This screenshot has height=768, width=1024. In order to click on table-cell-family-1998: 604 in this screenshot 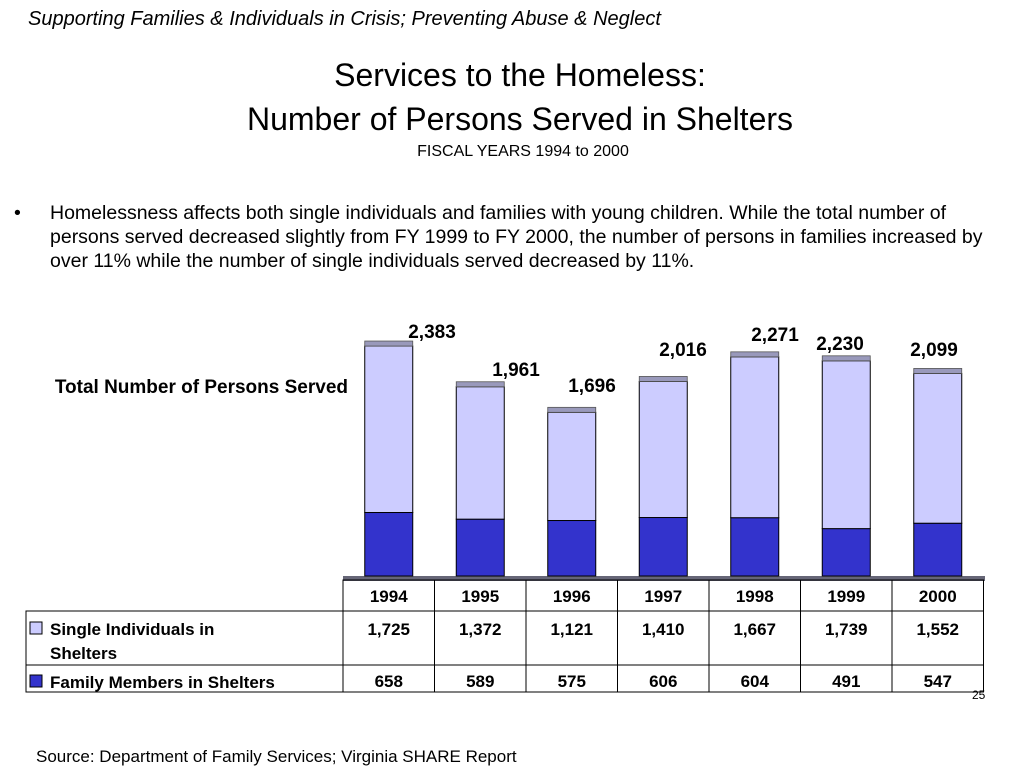, I will do `click(755, 681)`.